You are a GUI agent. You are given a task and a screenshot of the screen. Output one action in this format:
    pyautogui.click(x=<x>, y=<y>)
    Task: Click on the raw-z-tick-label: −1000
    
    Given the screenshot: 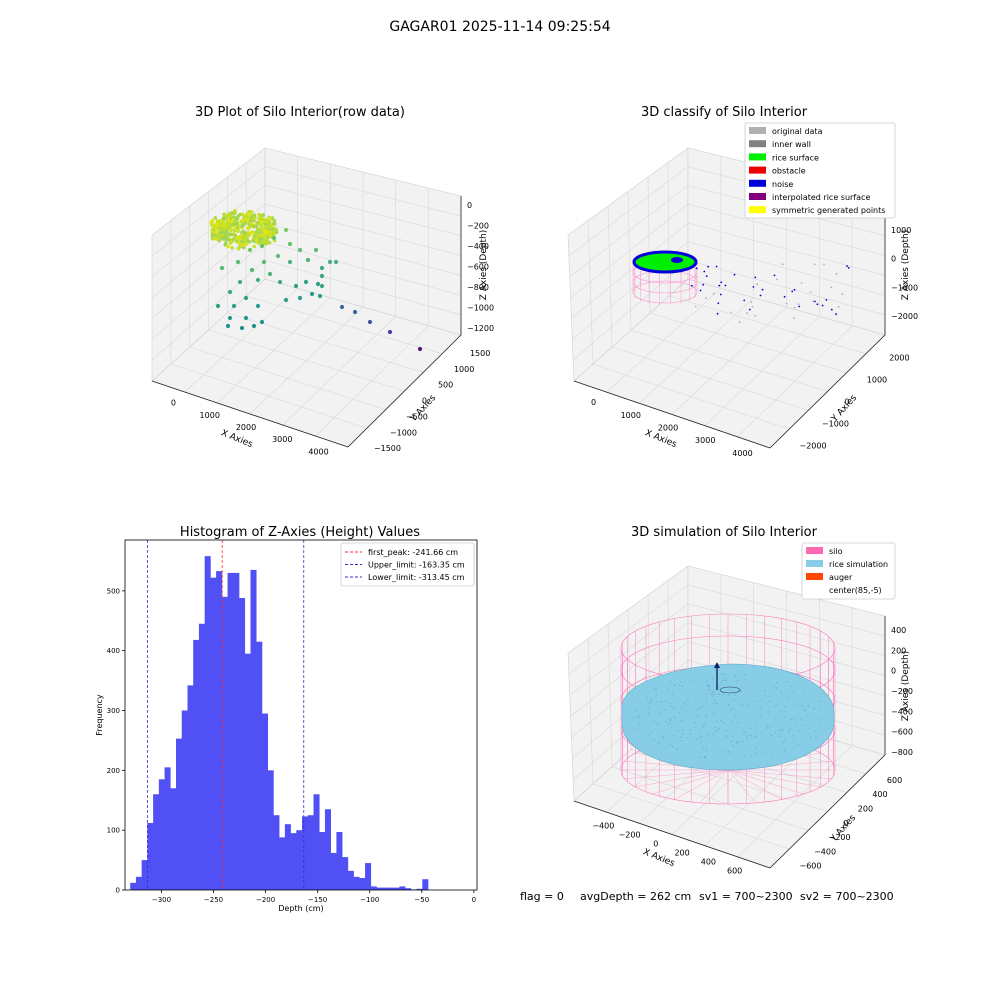 What is the action you would take?
    pyautogui.click(x=480, y=308)
    